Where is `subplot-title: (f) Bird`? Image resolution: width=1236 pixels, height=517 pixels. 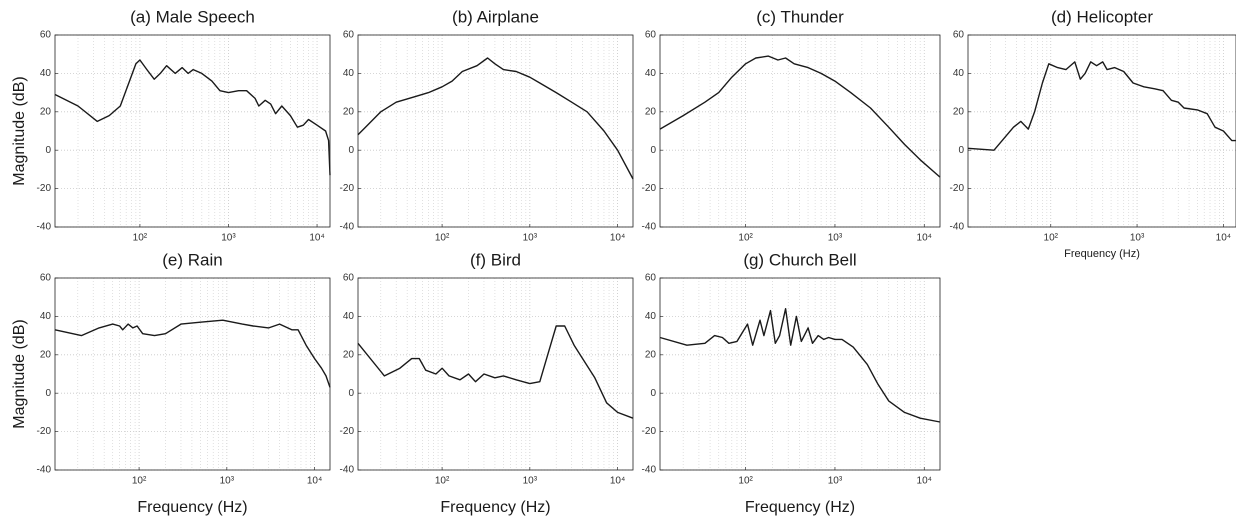 subplot-title: (f) Bird is located at coordinates (495, 259).